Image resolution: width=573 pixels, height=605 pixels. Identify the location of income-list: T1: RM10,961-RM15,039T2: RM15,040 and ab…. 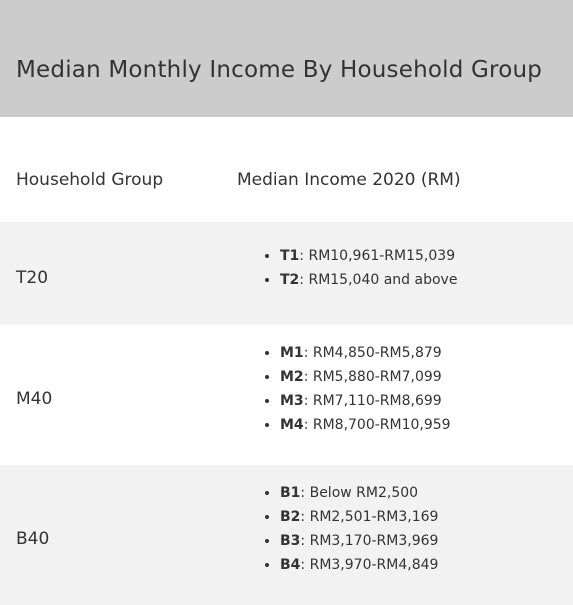
(405, 274).